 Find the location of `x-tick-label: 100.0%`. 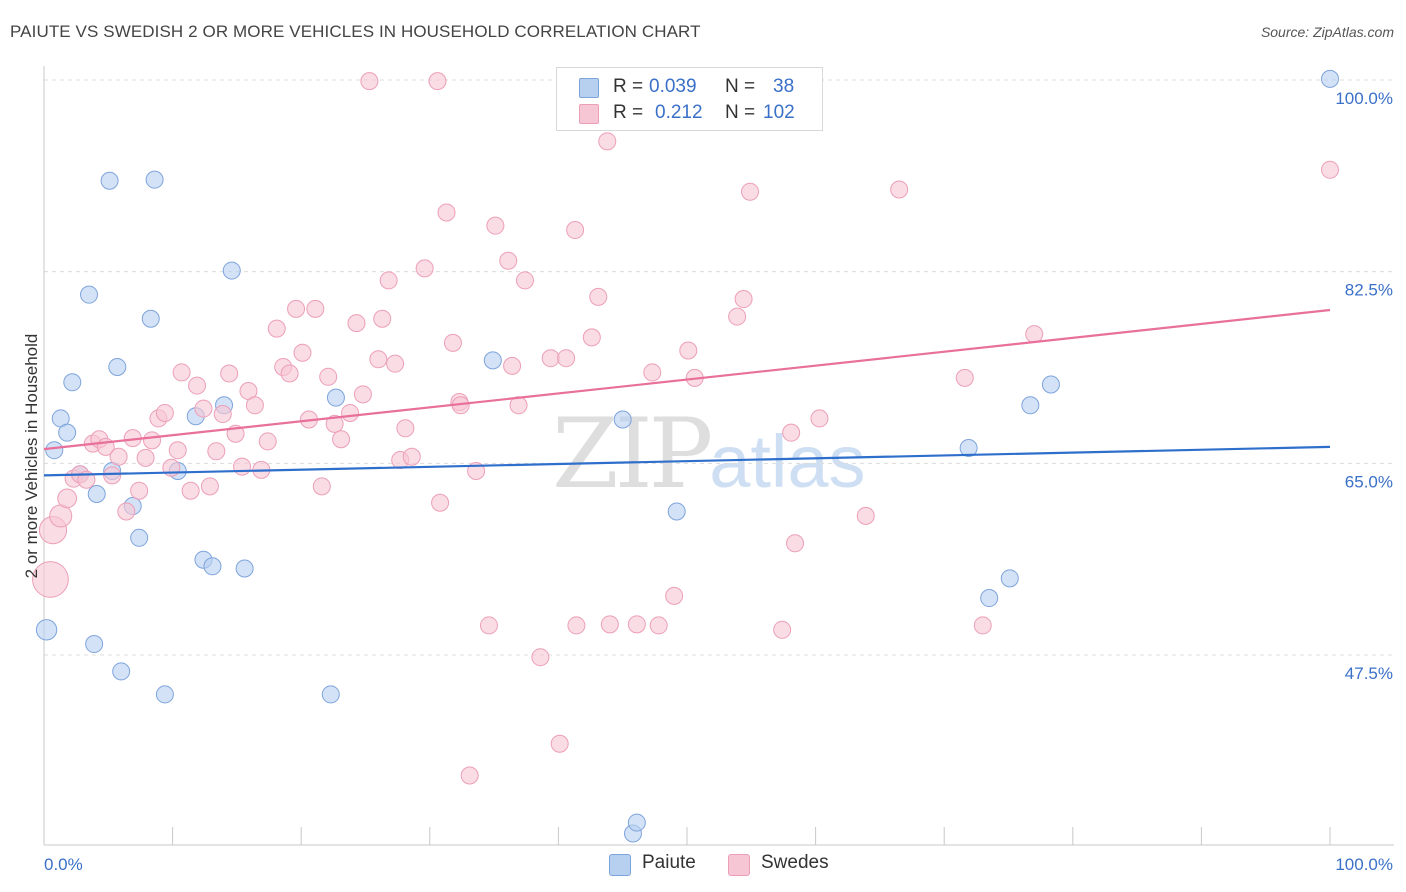

x-tick-label: 100.0% is located at coordinates (1364, 864).